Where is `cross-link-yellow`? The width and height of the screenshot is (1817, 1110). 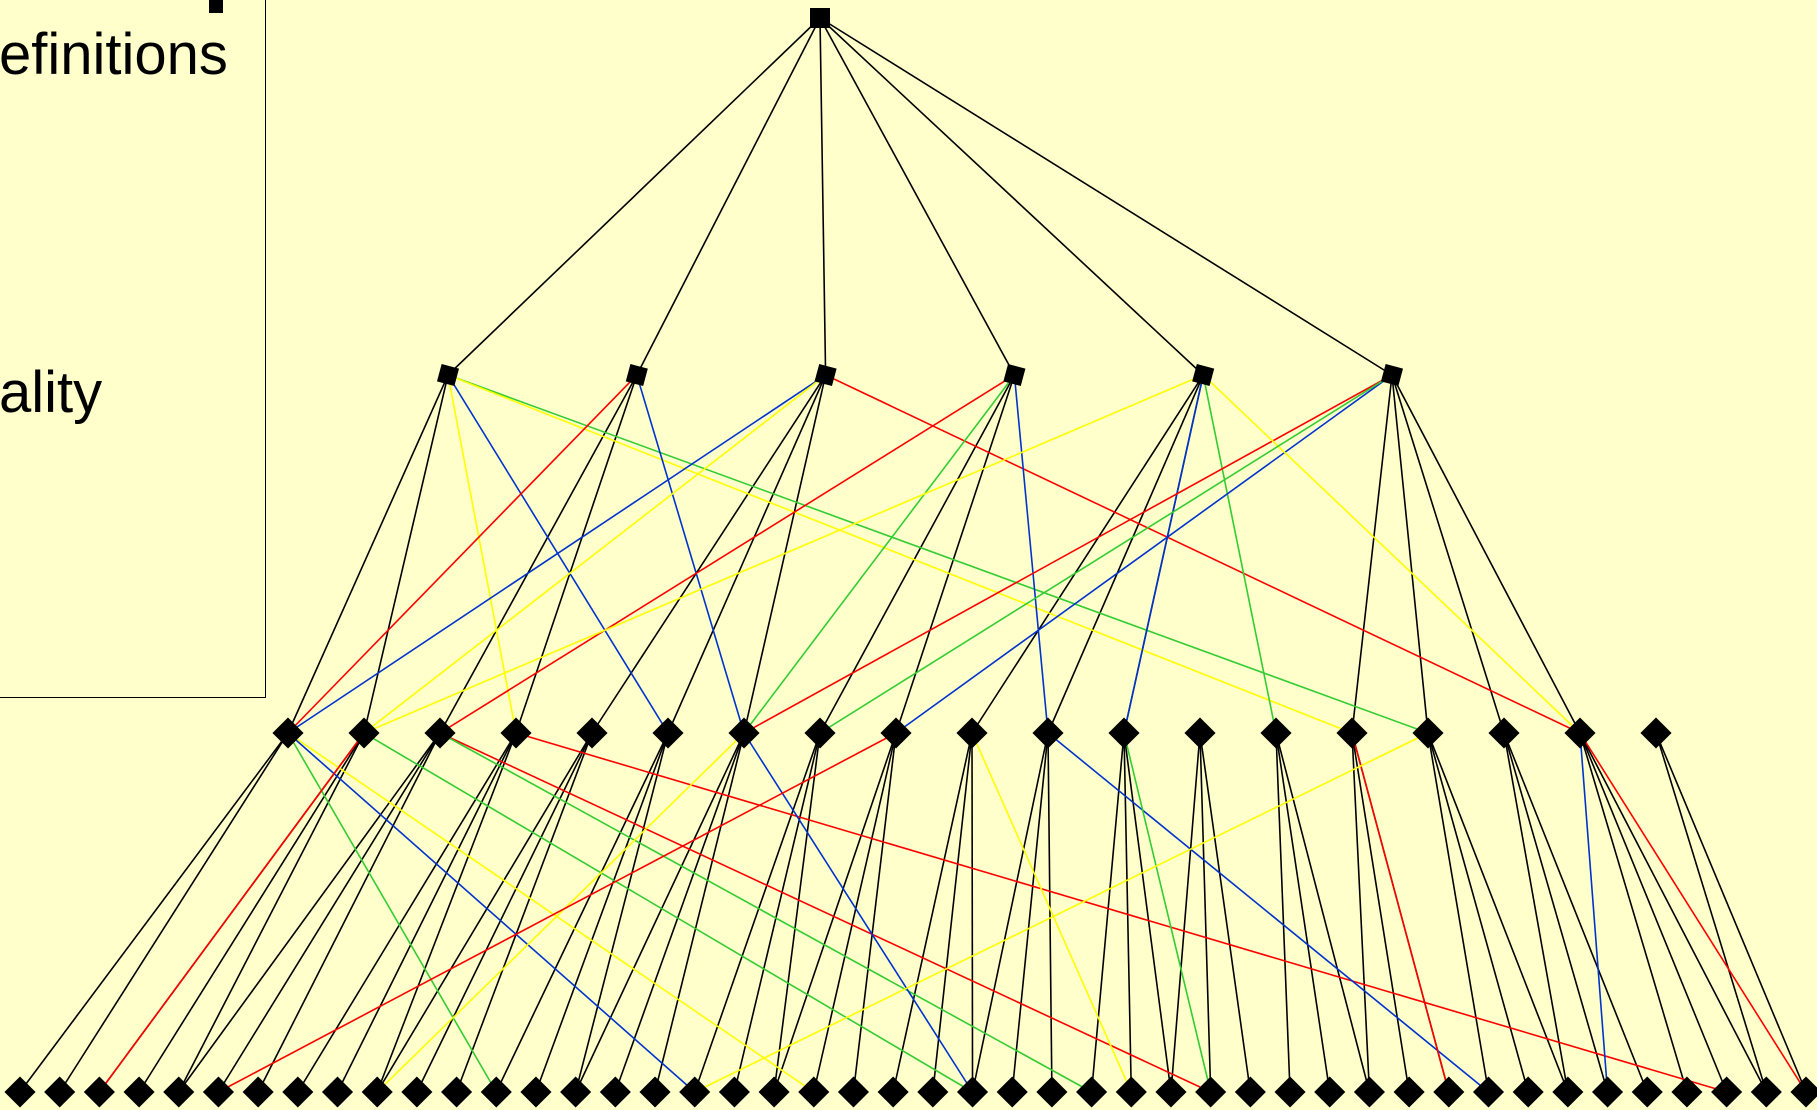
cross-link-yellow is located at coordinates (482, 554).